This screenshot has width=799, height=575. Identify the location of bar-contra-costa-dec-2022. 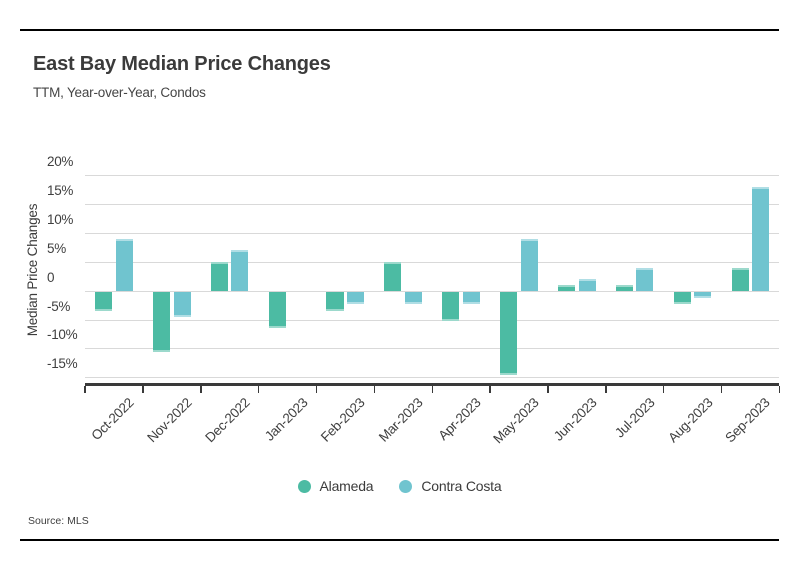
(240, 270).